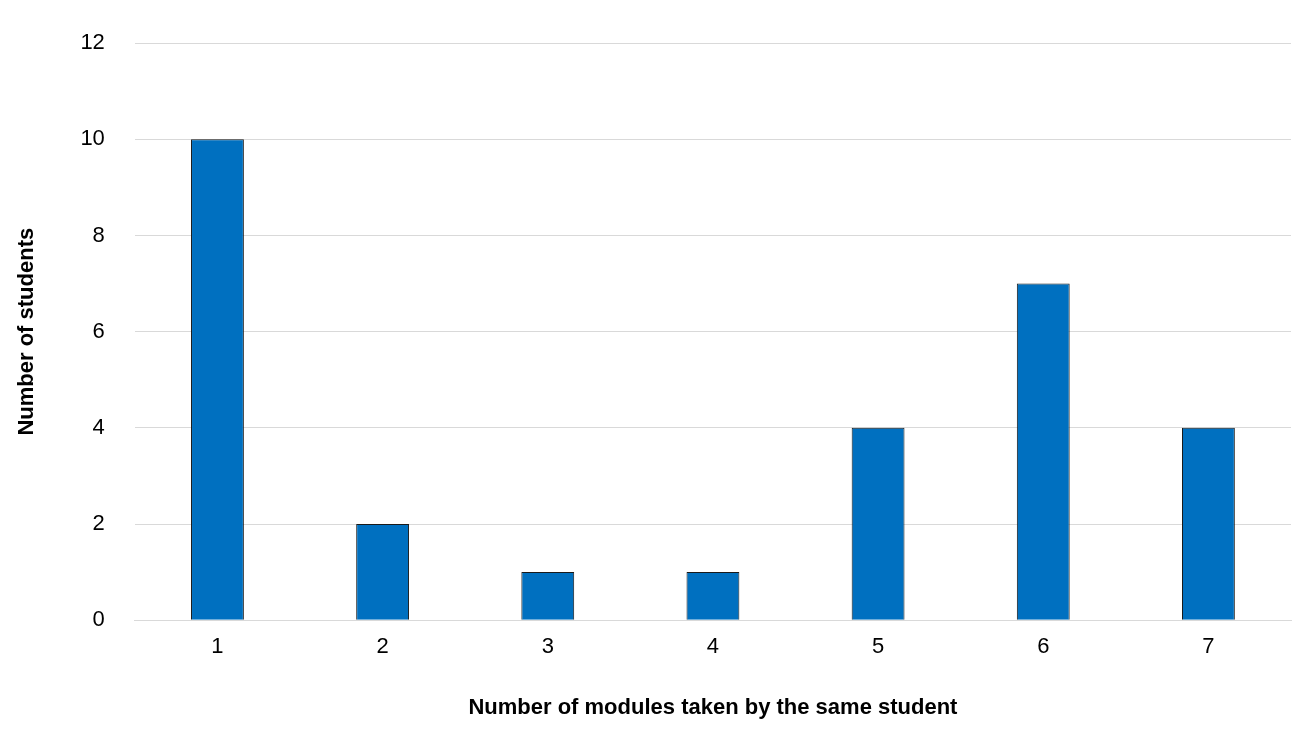  I want to click on x-axis-title: Number of modules taken by the same student, so click(713, 706).